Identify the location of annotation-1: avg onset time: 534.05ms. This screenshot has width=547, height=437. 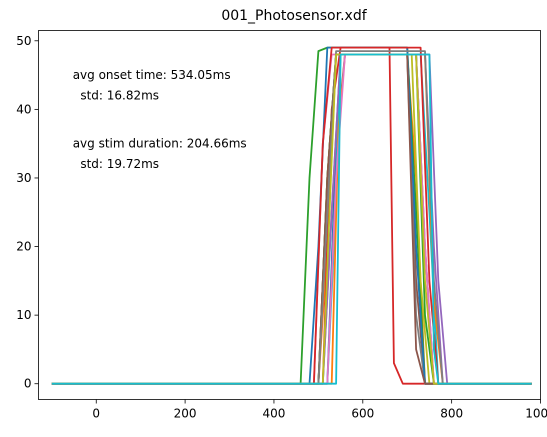
(152, 75).